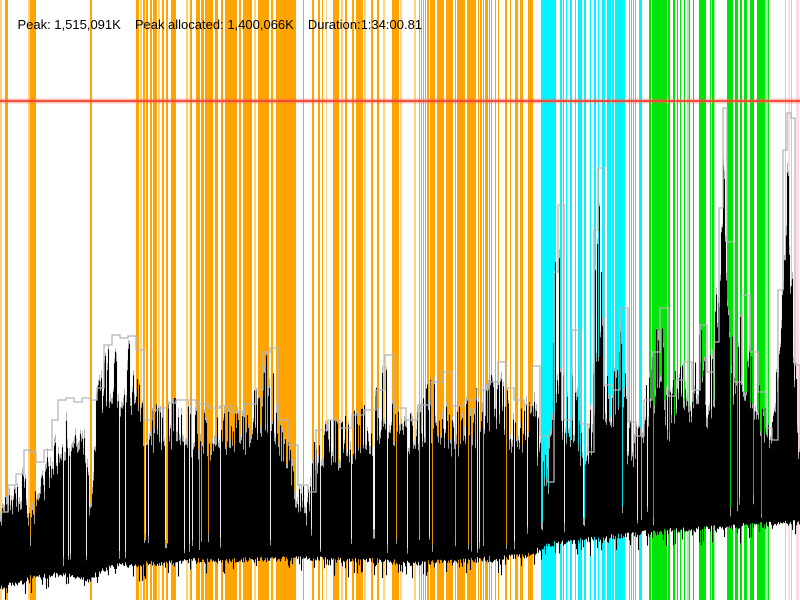 The height and width of the screenshot is (600, 800). Describe the element at coordinates (214, 24) in the screenshot. I see `peak-allocated-stat: Peak allocated: 1,400,066K` at that location.